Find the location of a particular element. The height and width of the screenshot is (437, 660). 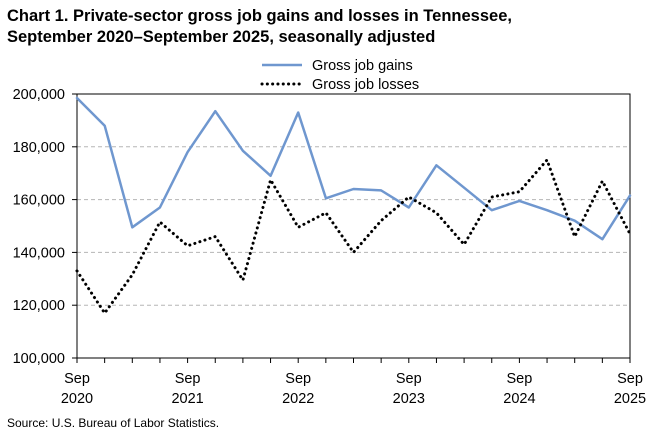

source-note: Source: U.S. Bureau of Labor Statistics. is located at coordinates (113, 423).